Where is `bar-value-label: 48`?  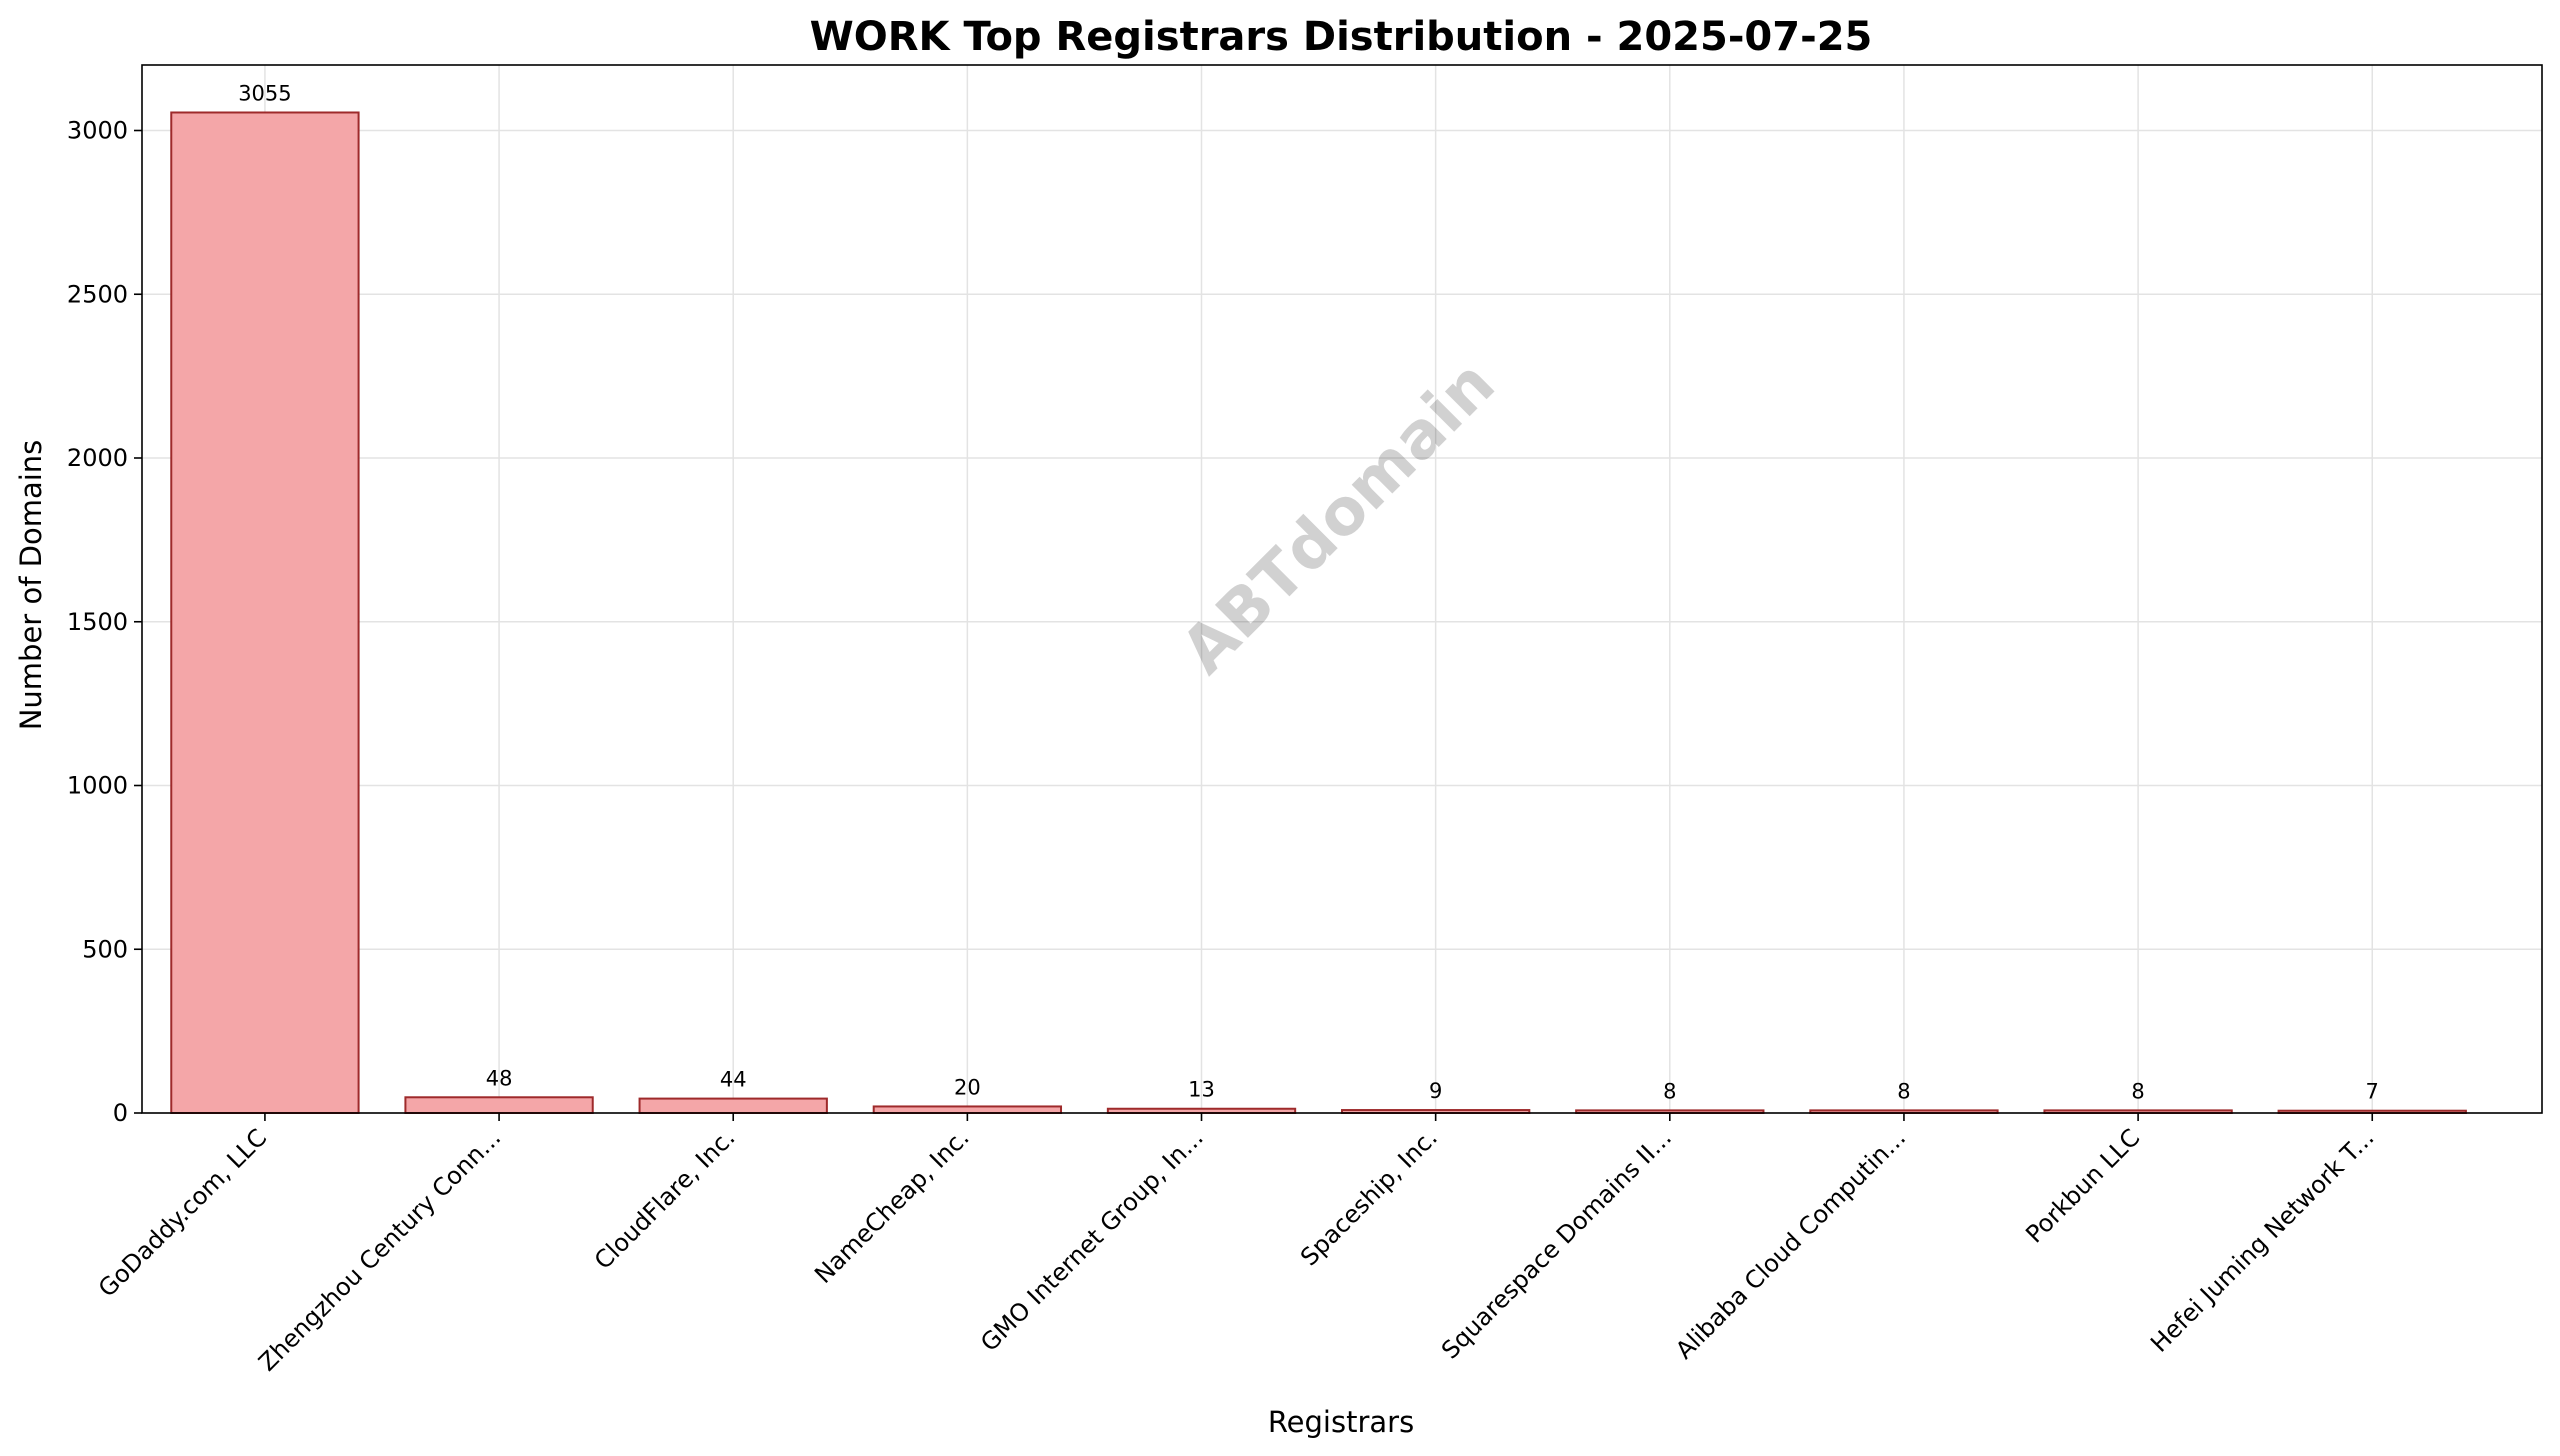
bar-value-label: 48 is located at coordinates (499, 1078).